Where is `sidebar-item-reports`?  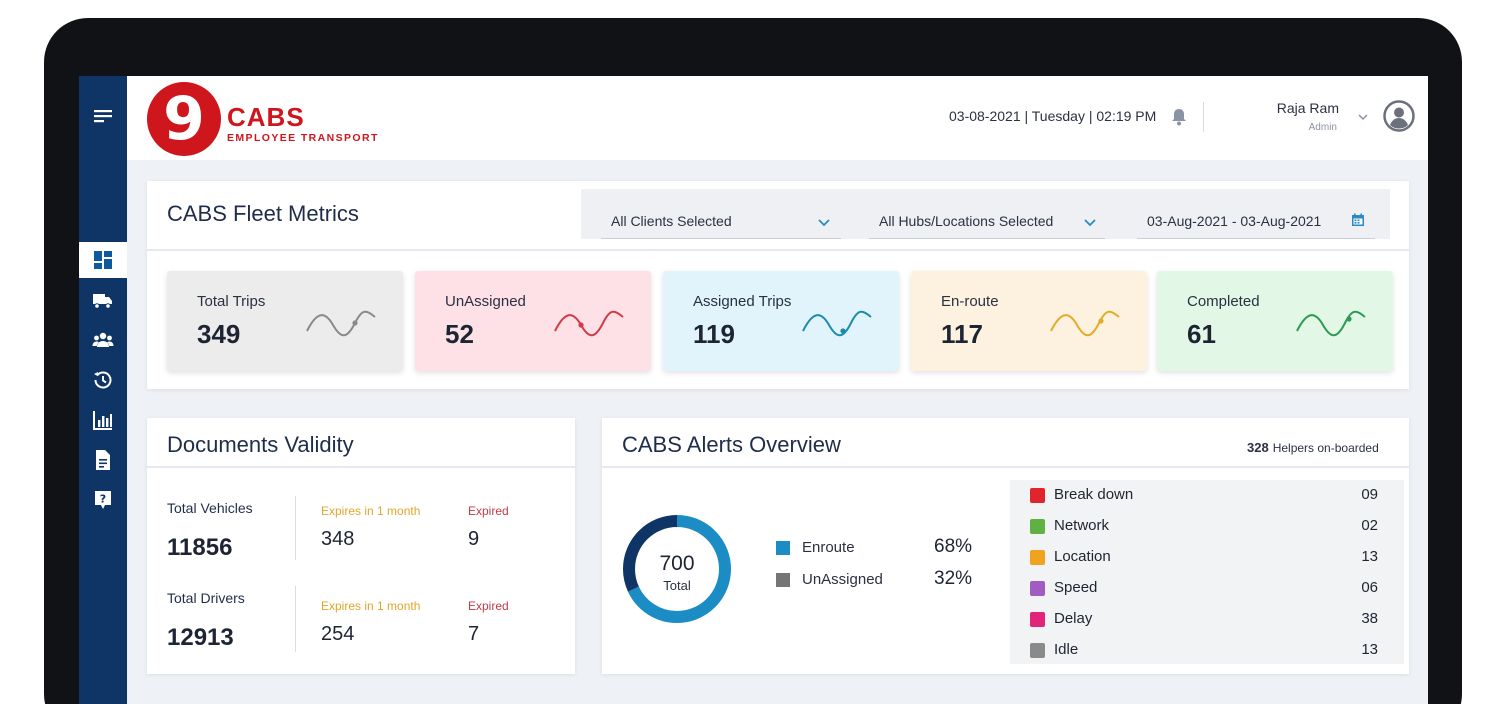 sidebar-item-reports is located at coordinates (103, 420).